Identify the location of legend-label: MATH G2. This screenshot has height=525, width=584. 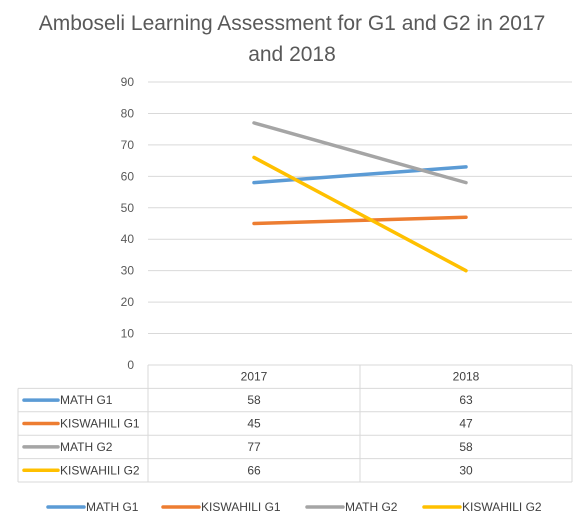
(371, 507).